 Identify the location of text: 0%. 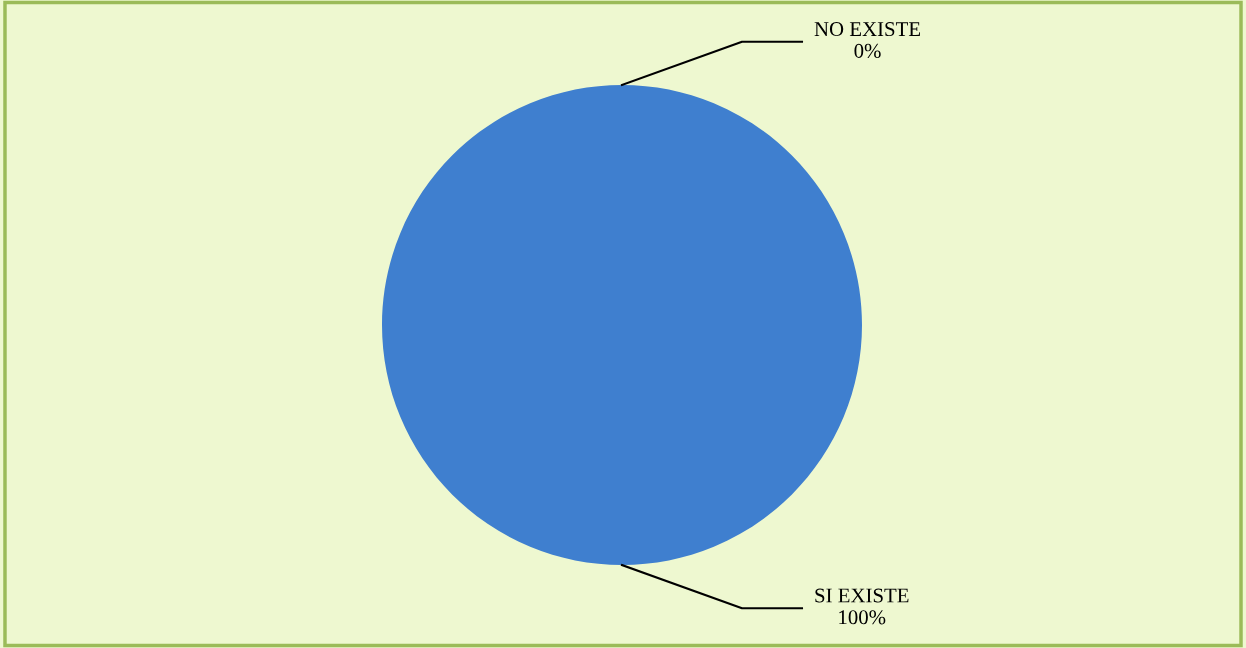
(867, 50).